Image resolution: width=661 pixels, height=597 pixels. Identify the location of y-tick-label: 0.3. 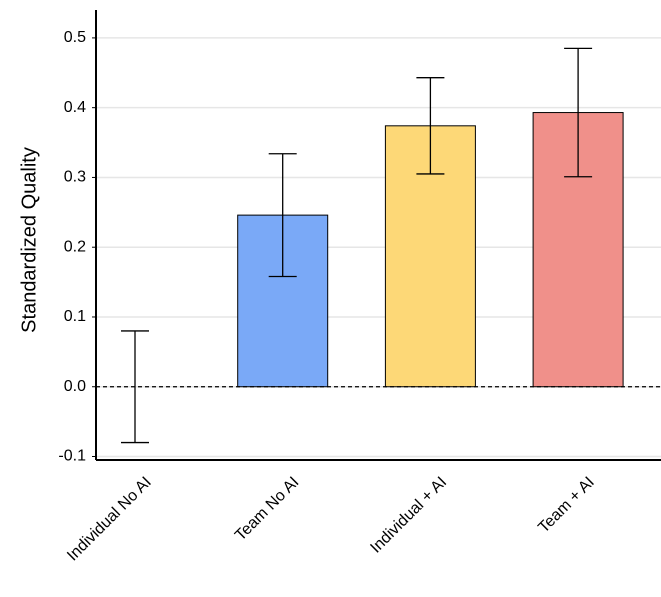
(75, 177).